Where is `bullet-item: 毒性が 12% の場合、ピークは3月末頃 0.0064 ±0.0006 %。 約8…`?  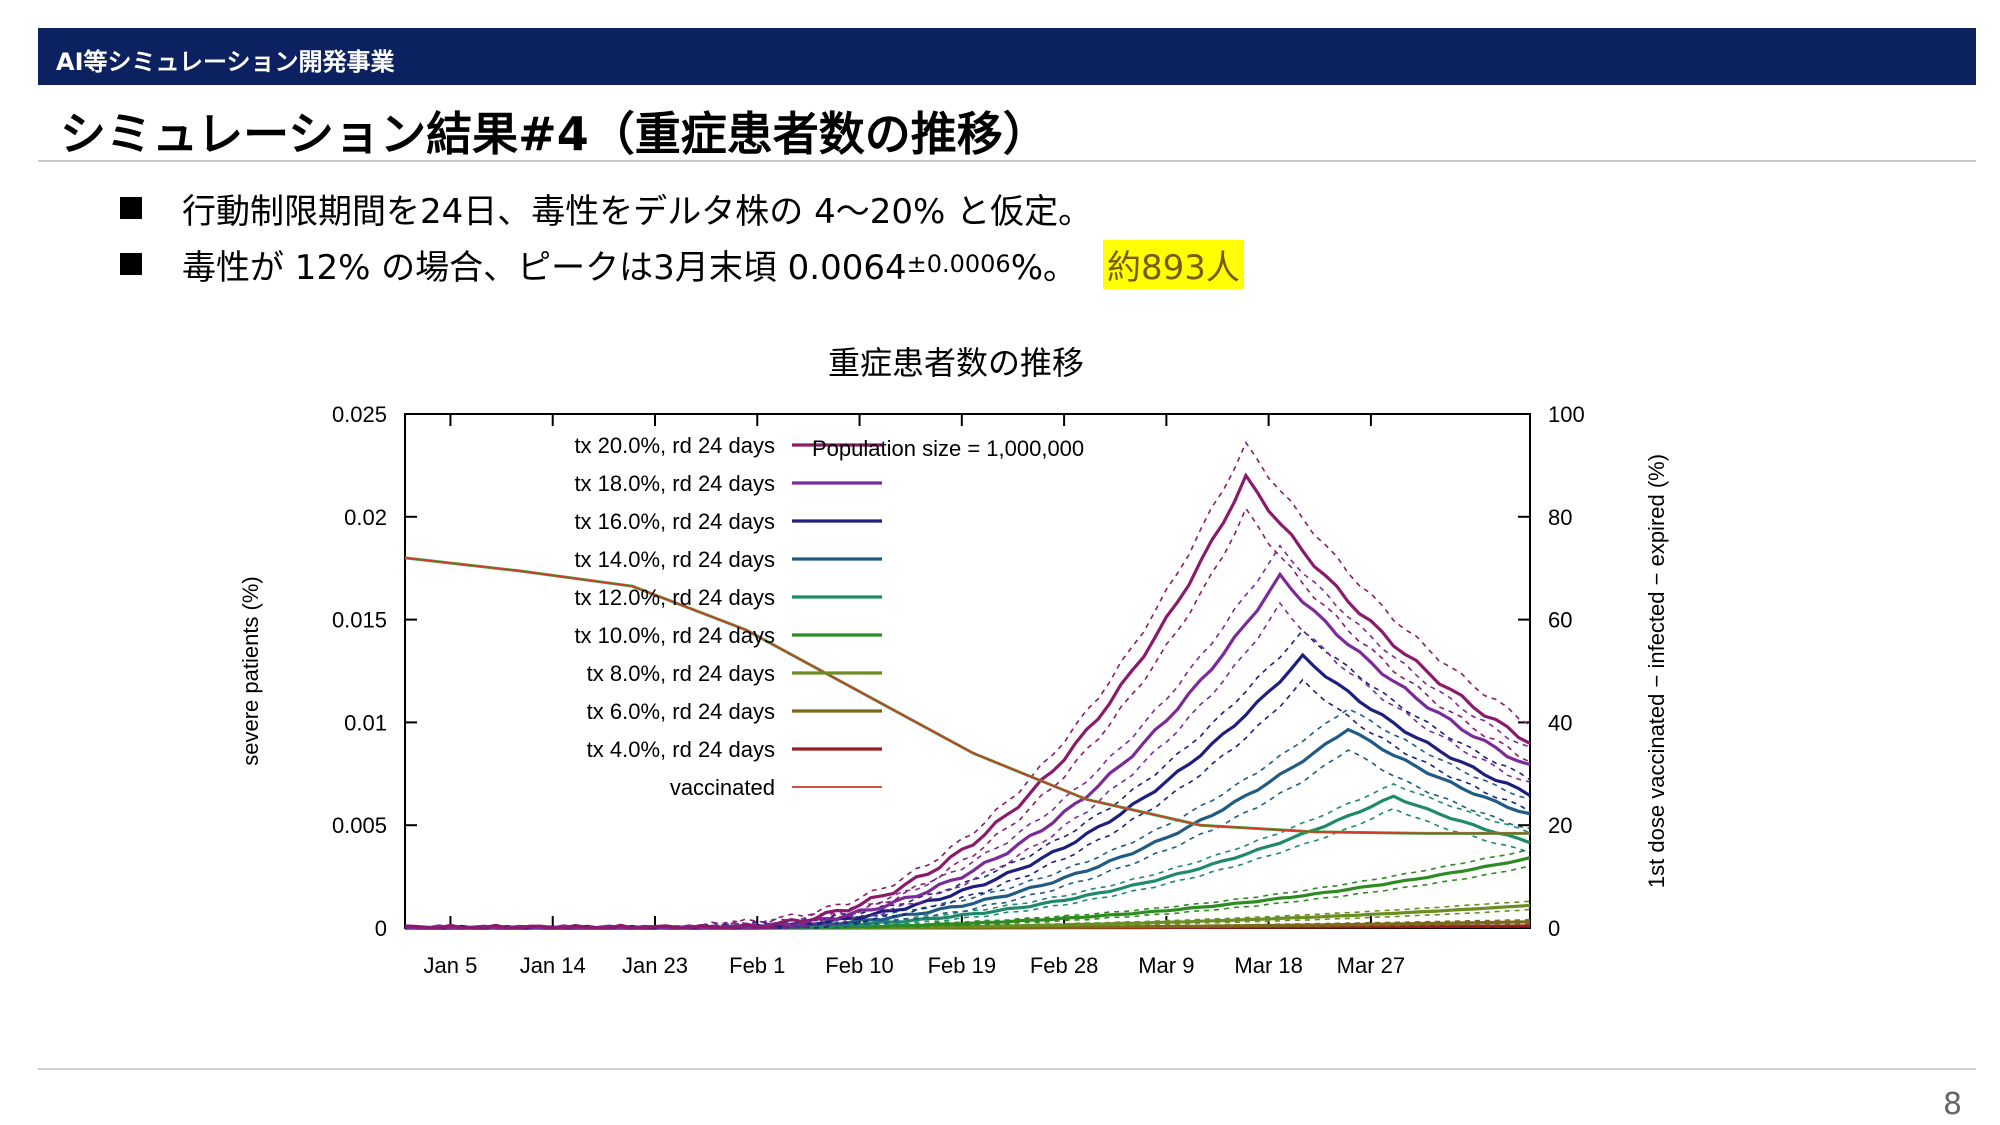 bullet-item: 毒性が 12% の場合、ピークは3月末頃 0.0064 ±0.0006 %。 約8… is located at coordinates (682, 264).